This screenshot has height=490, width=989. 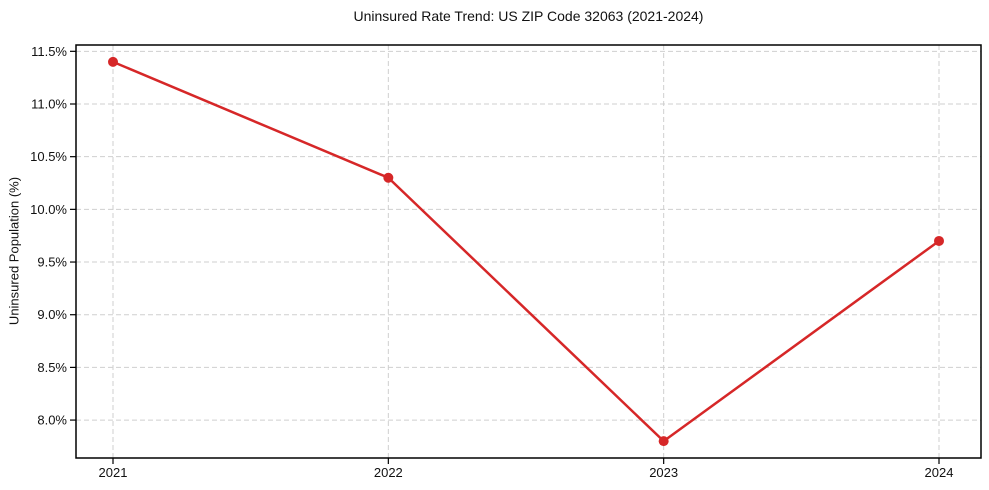 I want to click on x-tick-label: 2021, so click(x=113, y=472).